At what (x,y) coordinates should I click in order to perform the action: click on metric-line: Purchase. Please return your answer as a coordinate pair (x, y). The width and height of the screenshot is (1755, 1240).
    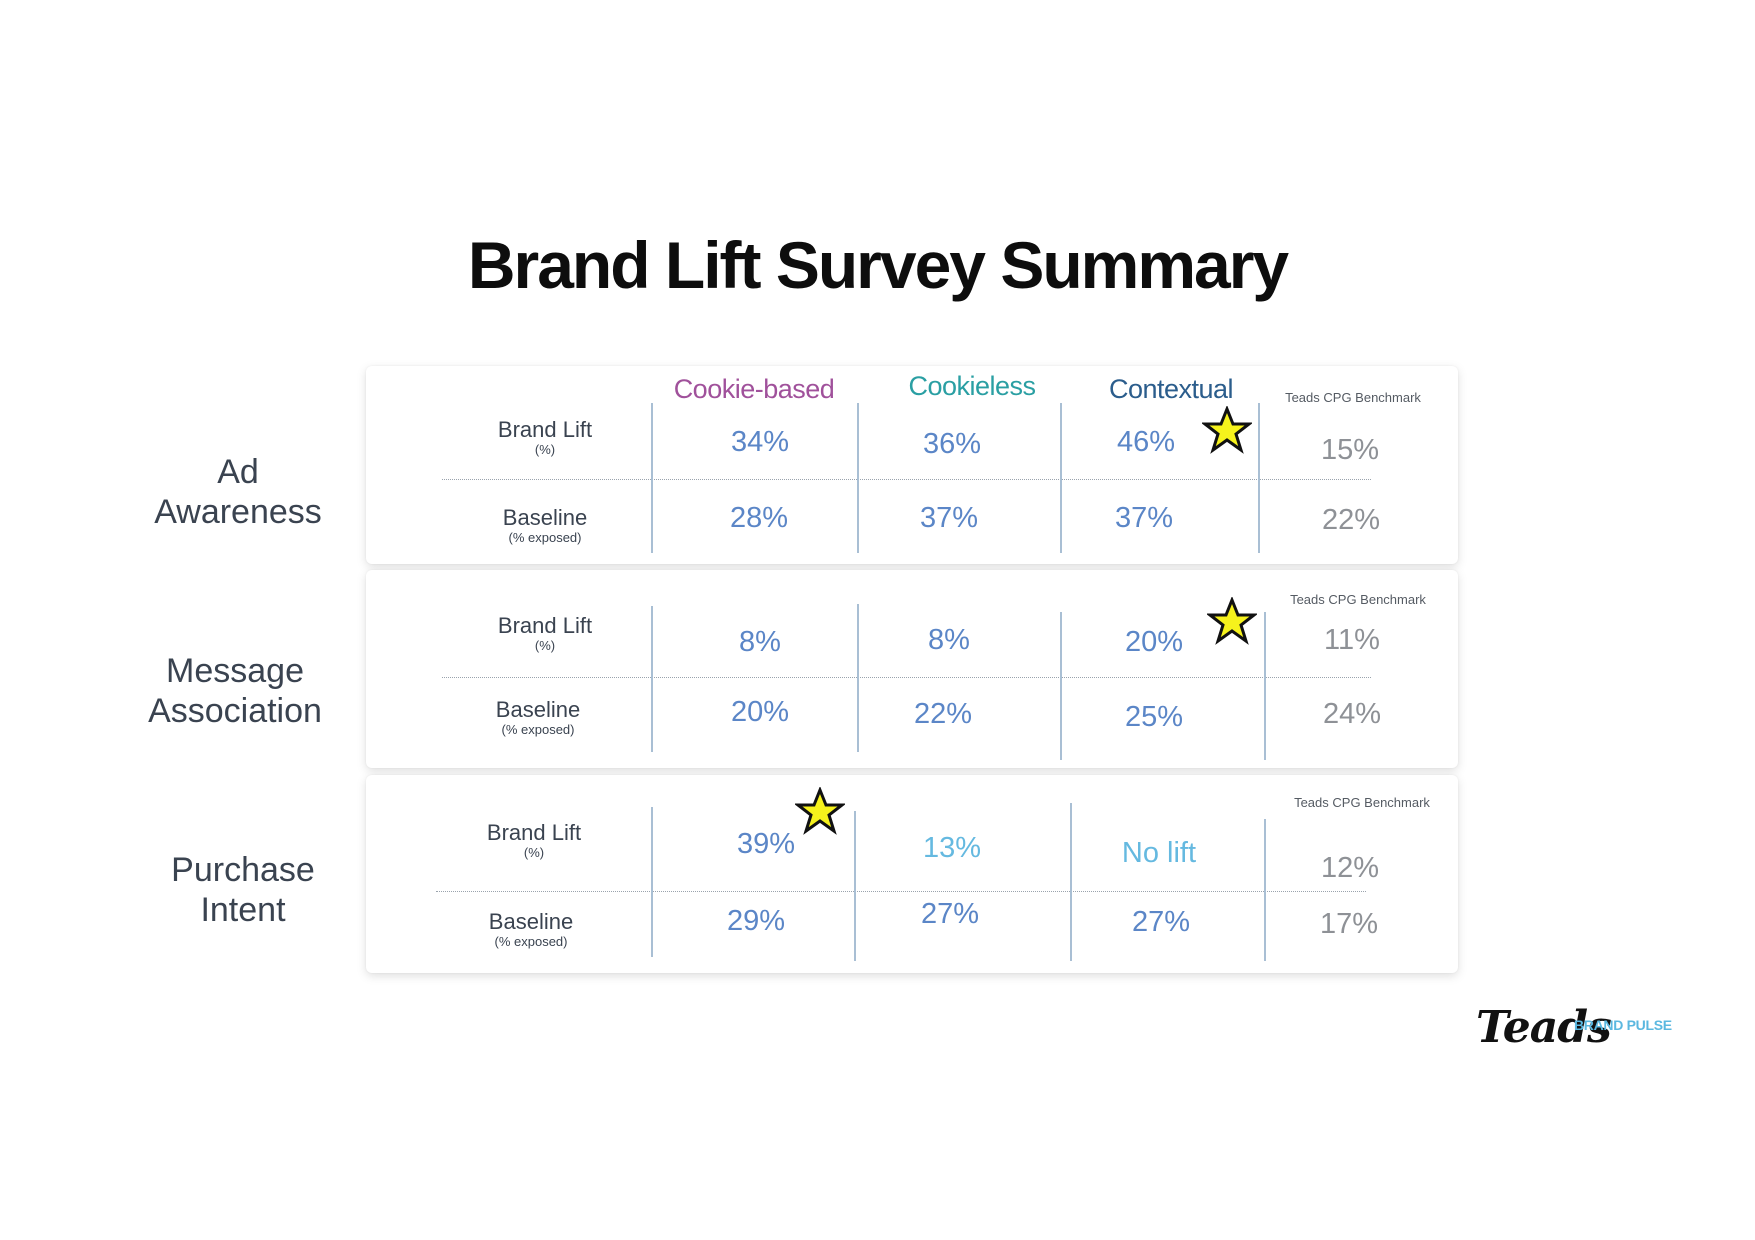
    Looking at the image, I should click on (243, 870).